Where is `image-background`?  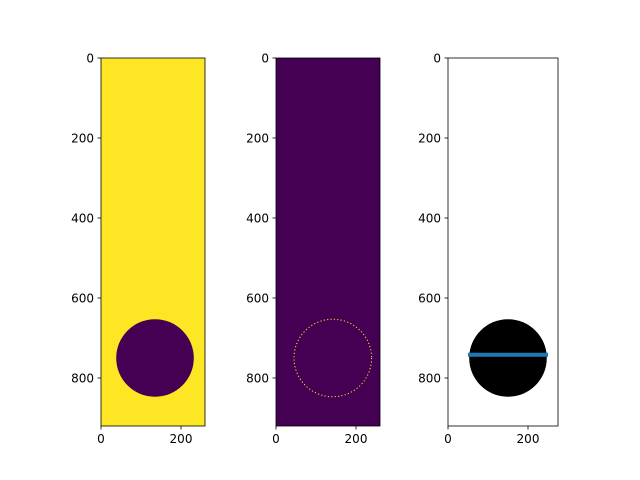
image-background is located at coordinates (328, 242).